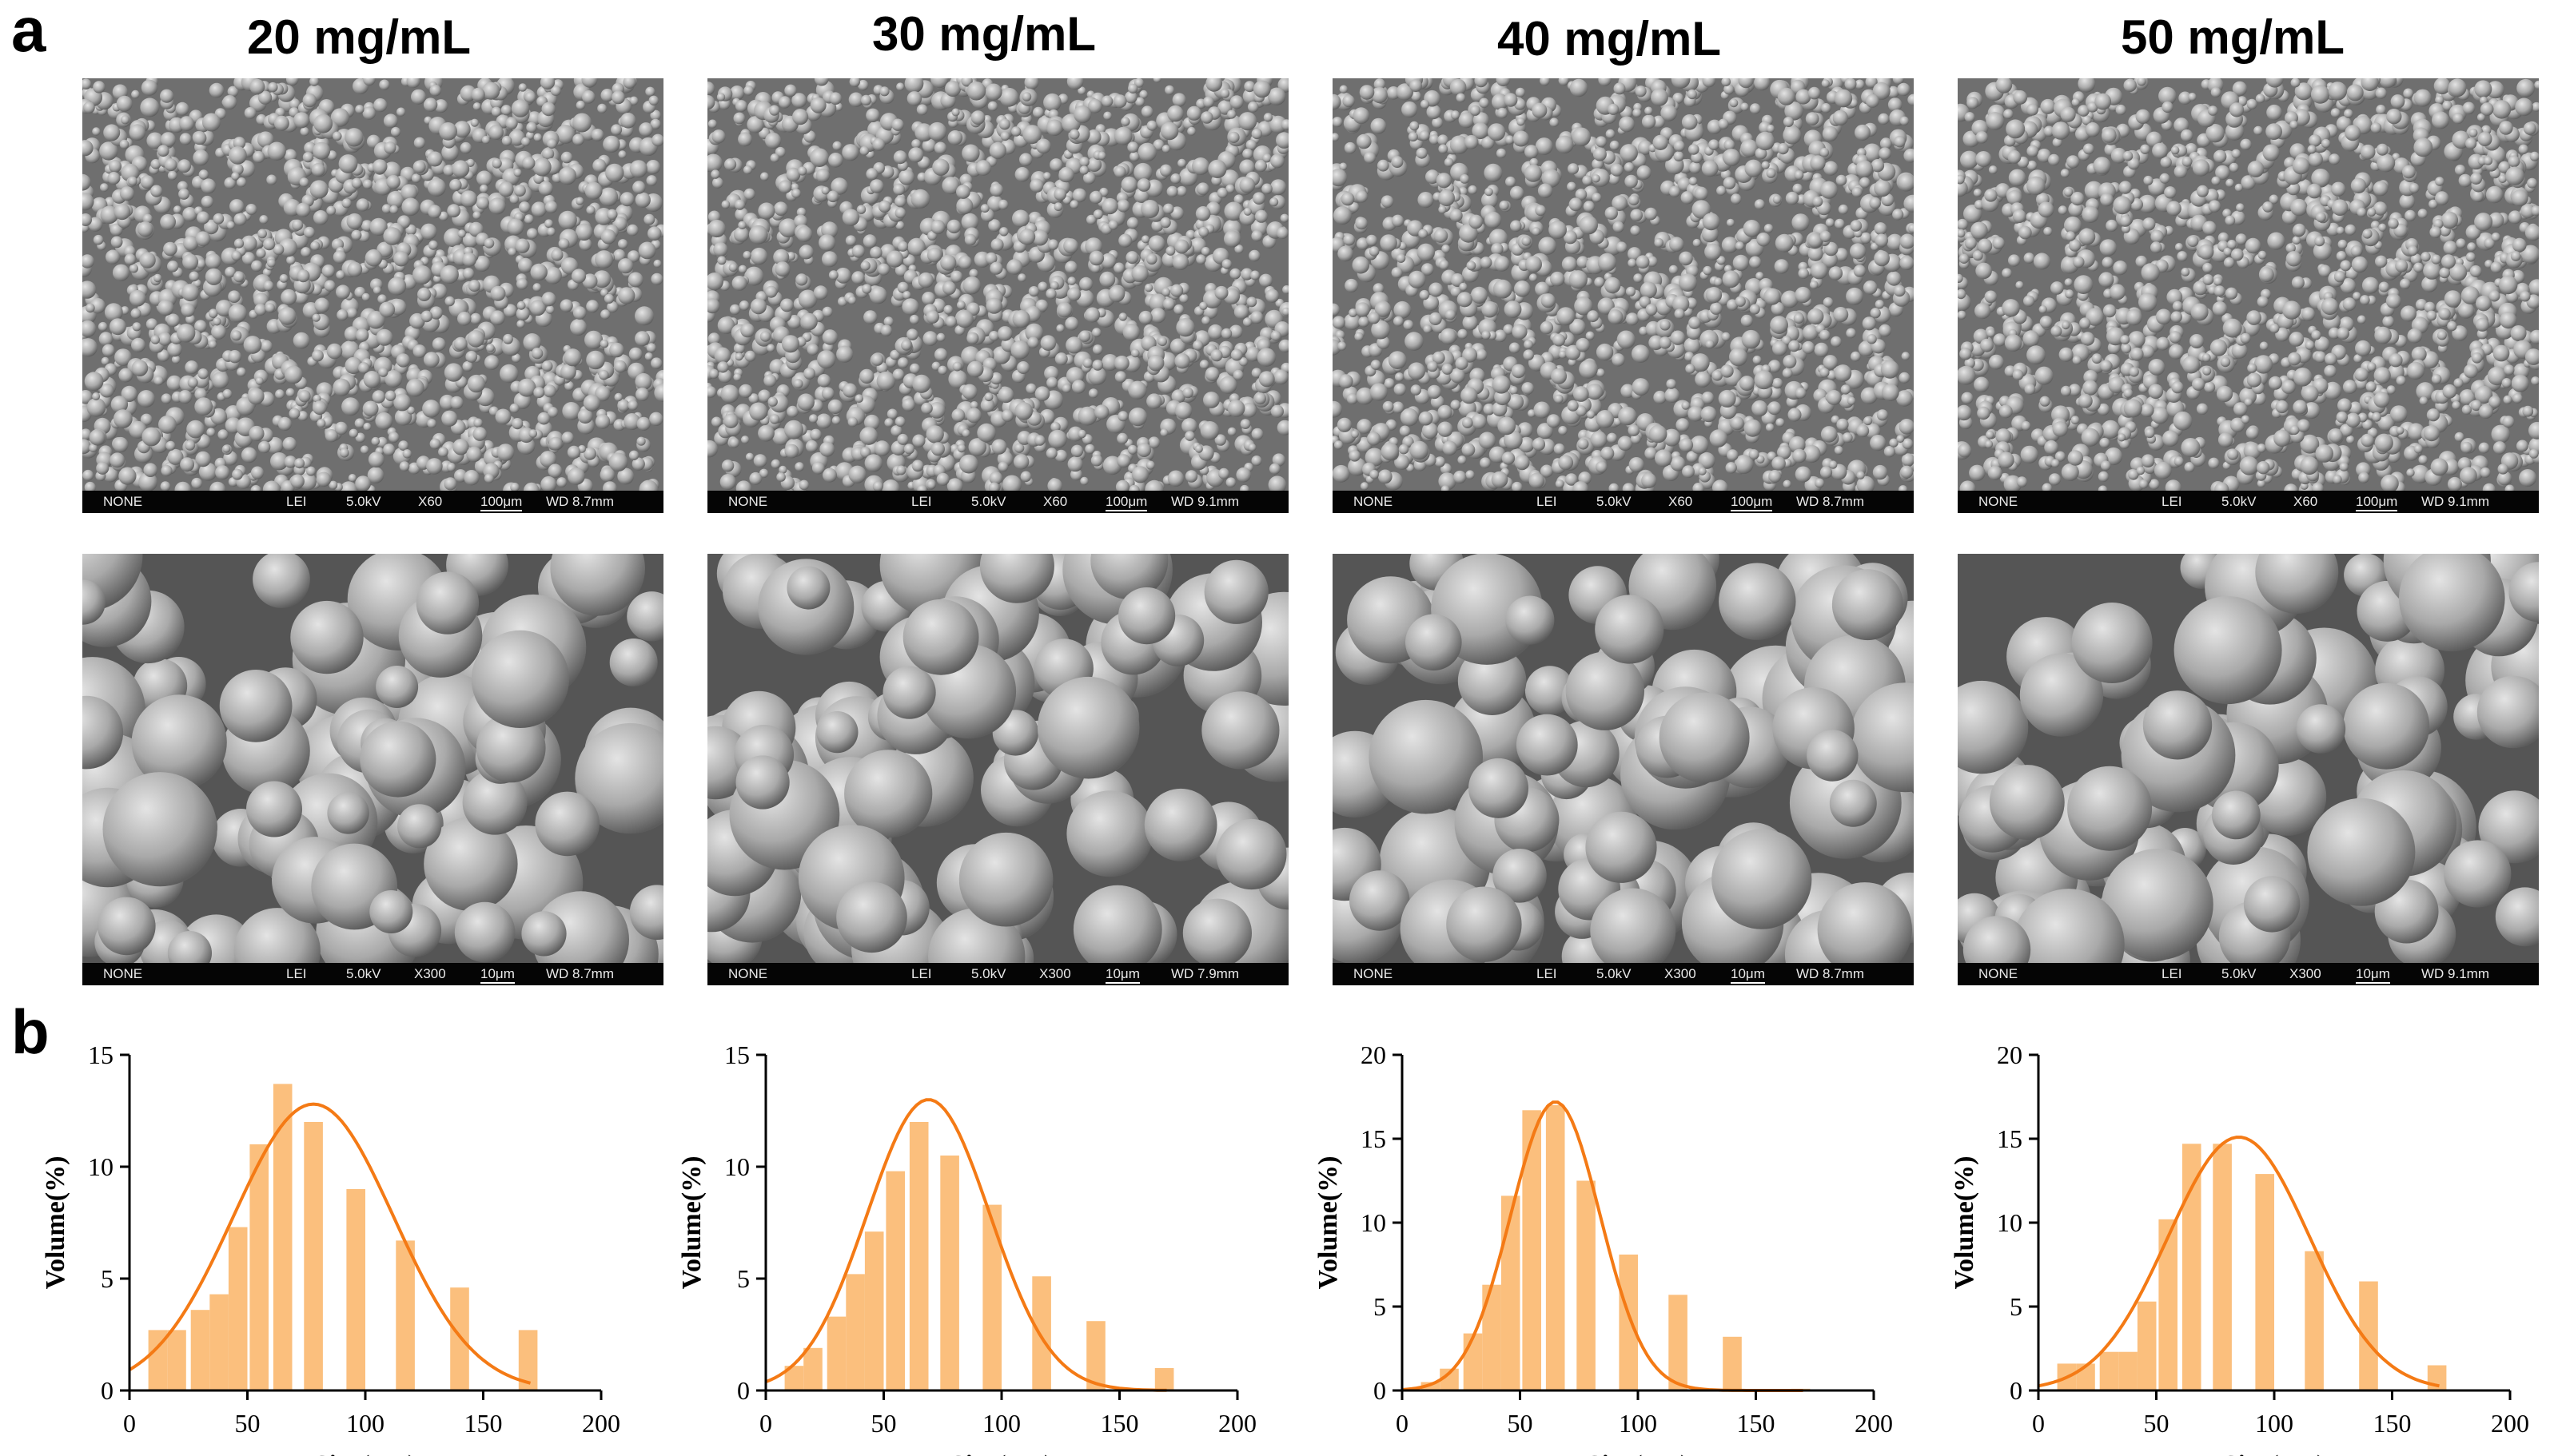  What do you see at coordinates (1546, 501) in the screenshot?
I see `sem-mode: LEI` at bounding box center [1546, 501].